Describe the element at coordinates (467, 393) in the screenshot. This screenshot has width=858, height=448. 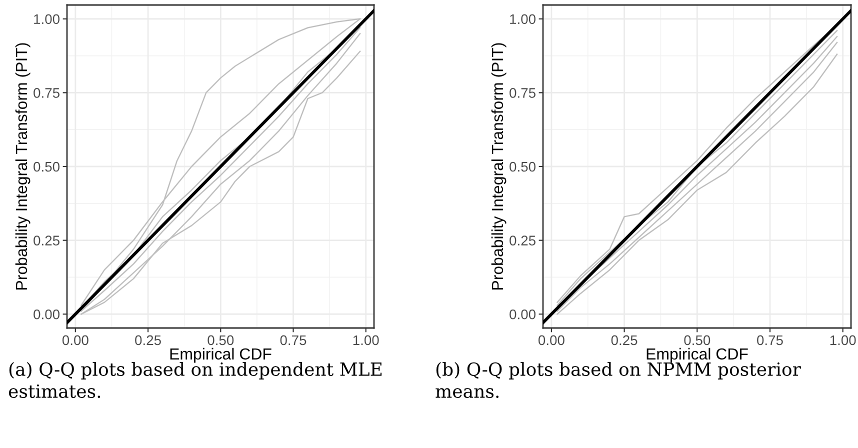
I see `text: means.` at that location.